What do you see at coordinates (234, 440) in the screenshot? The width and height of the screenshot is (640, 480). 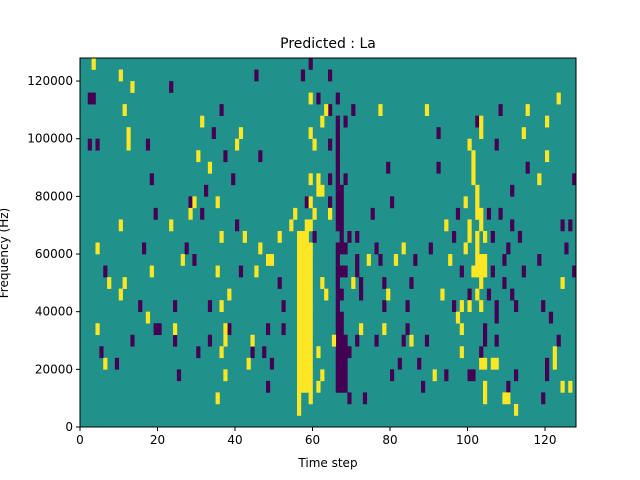 I see `x-tick-label: 40` at bounding box center [234, 440].